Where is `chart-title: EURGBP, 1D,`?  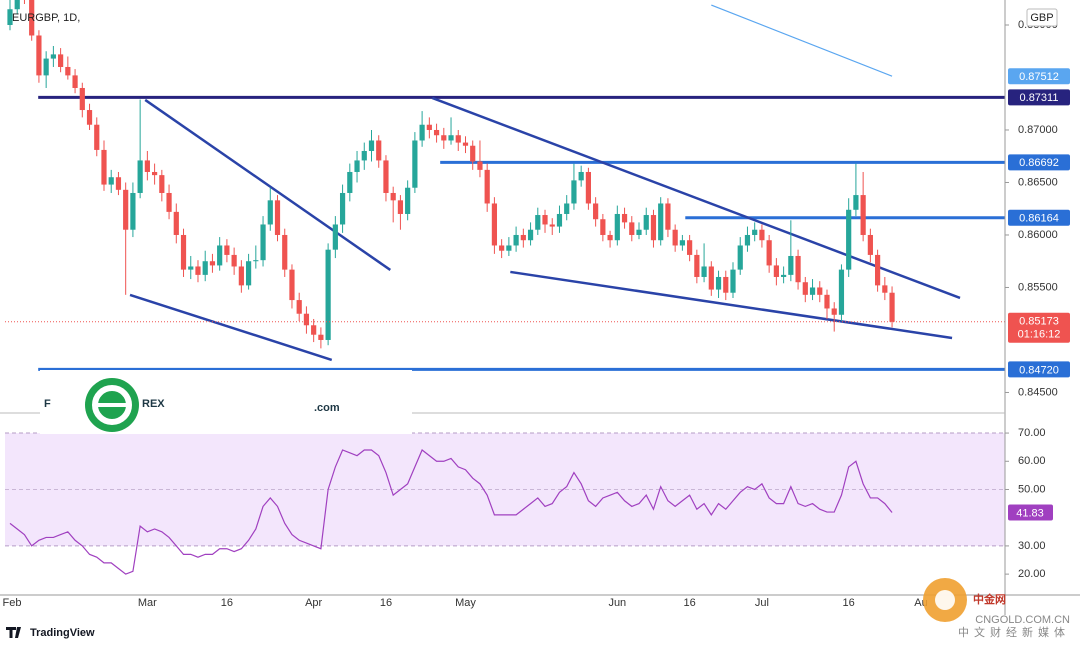 chart-title: EURGBP, 1D, is located at coordinates (46, 18).